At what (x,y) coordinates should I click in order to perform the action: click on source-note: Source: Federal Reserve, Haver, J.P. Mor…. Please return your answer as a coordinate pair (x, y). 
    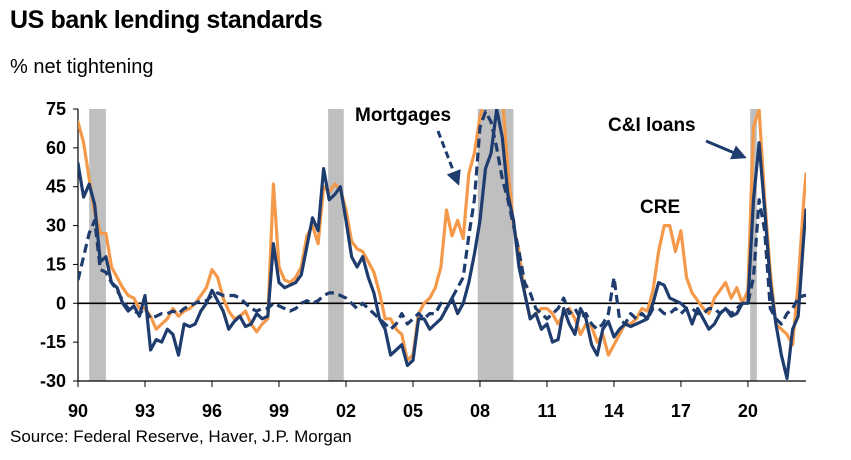
    Looking at the image, I should click on (181, 436).